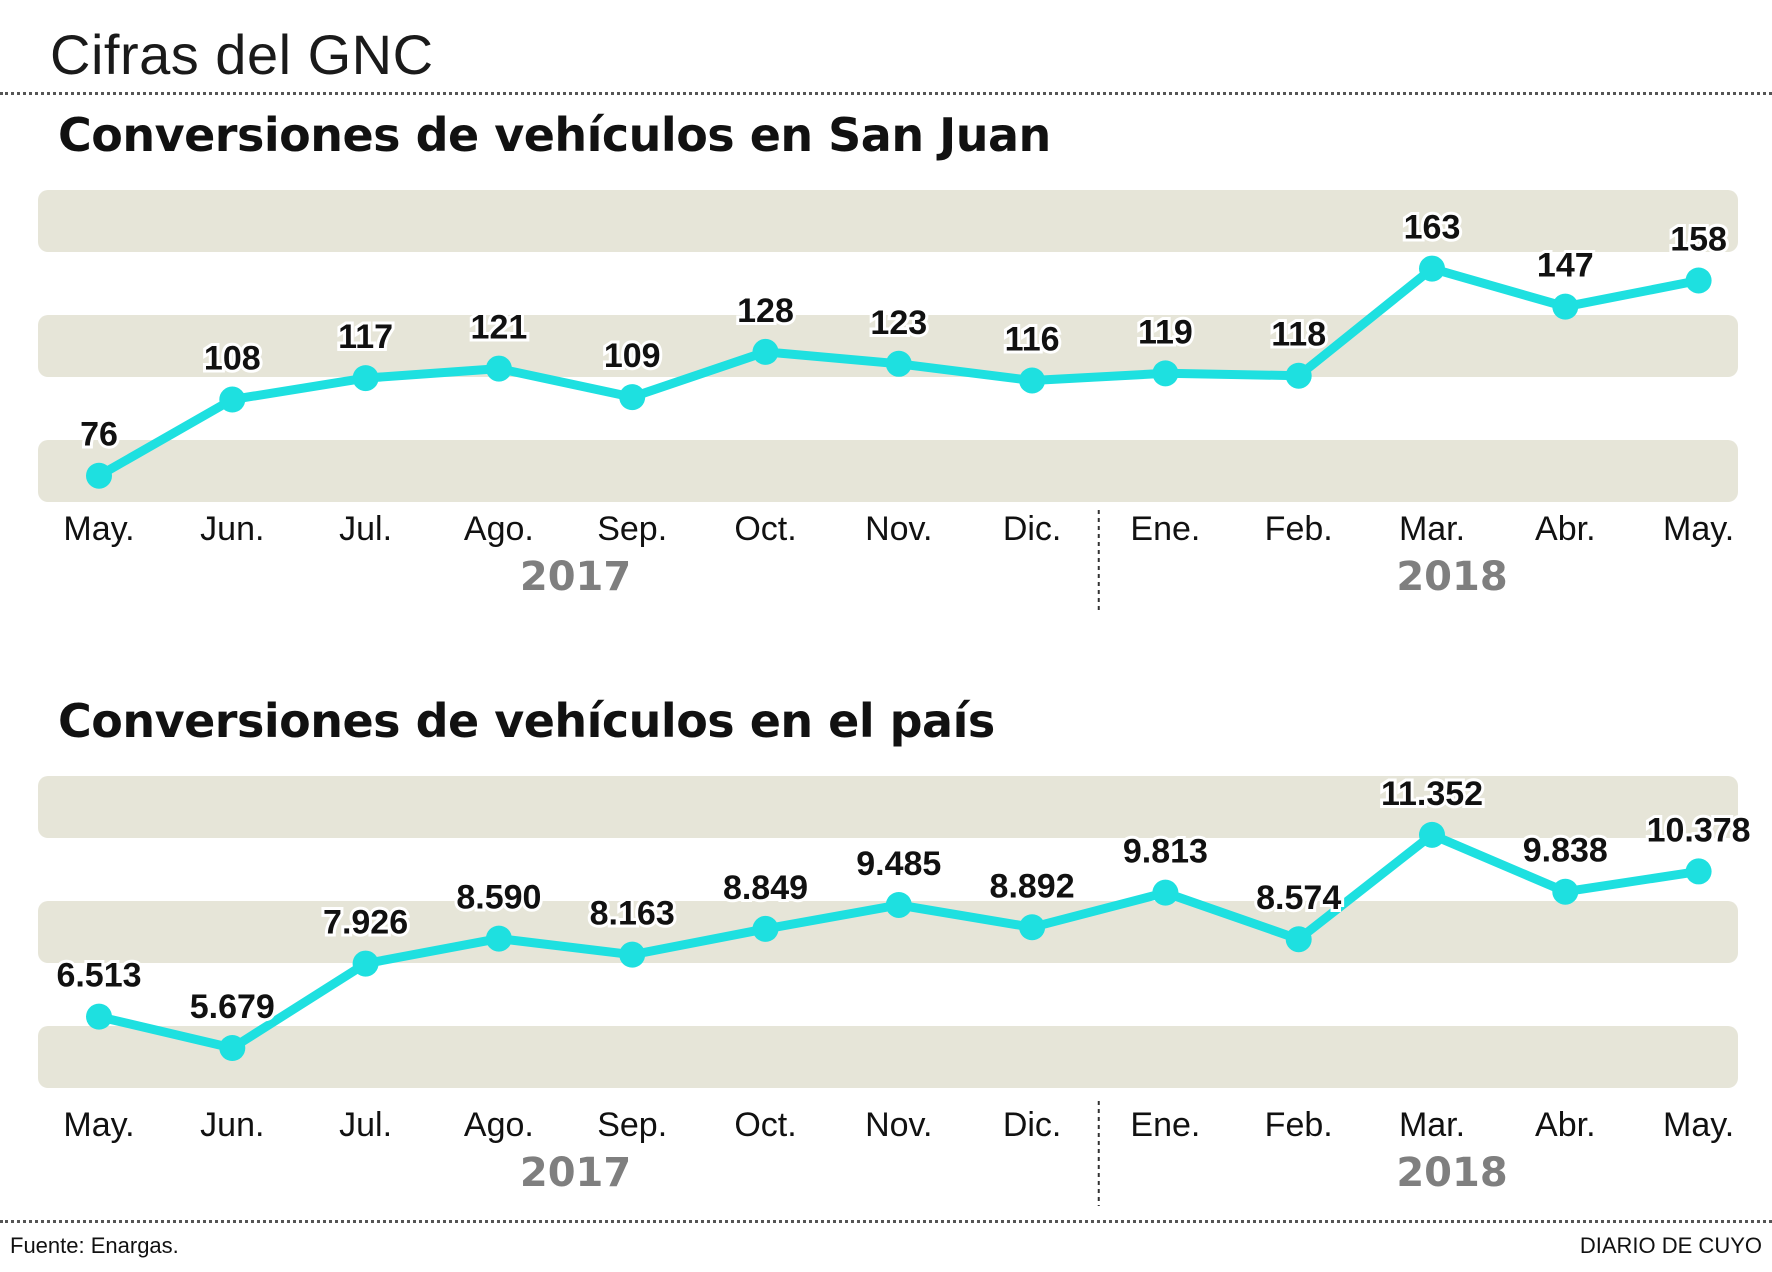  I want to click on data-label: 10.378, so click(1699, 830).